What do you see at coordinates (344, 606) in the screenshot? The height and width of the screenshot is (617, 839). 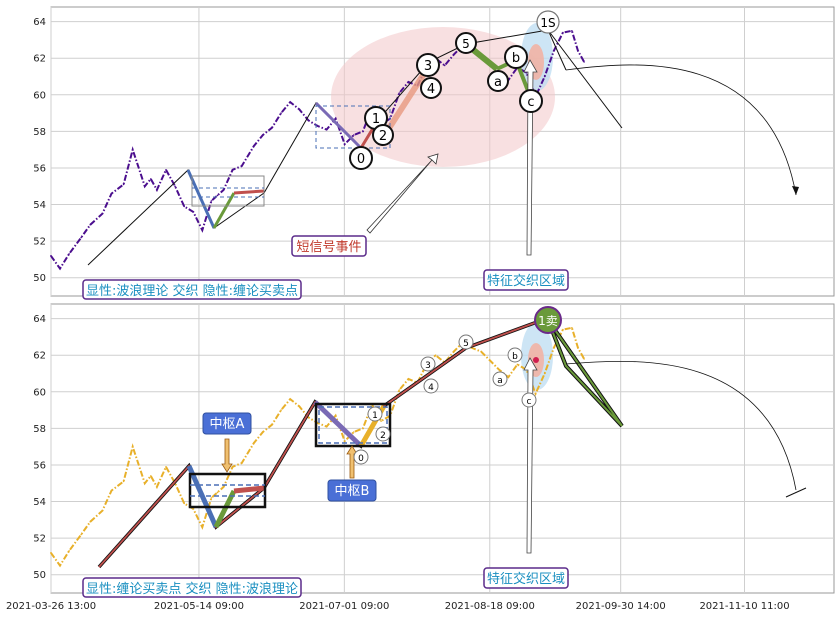 I see `x-tick-label: 2021-07-01 09:00` at bounding box center [344, 606].